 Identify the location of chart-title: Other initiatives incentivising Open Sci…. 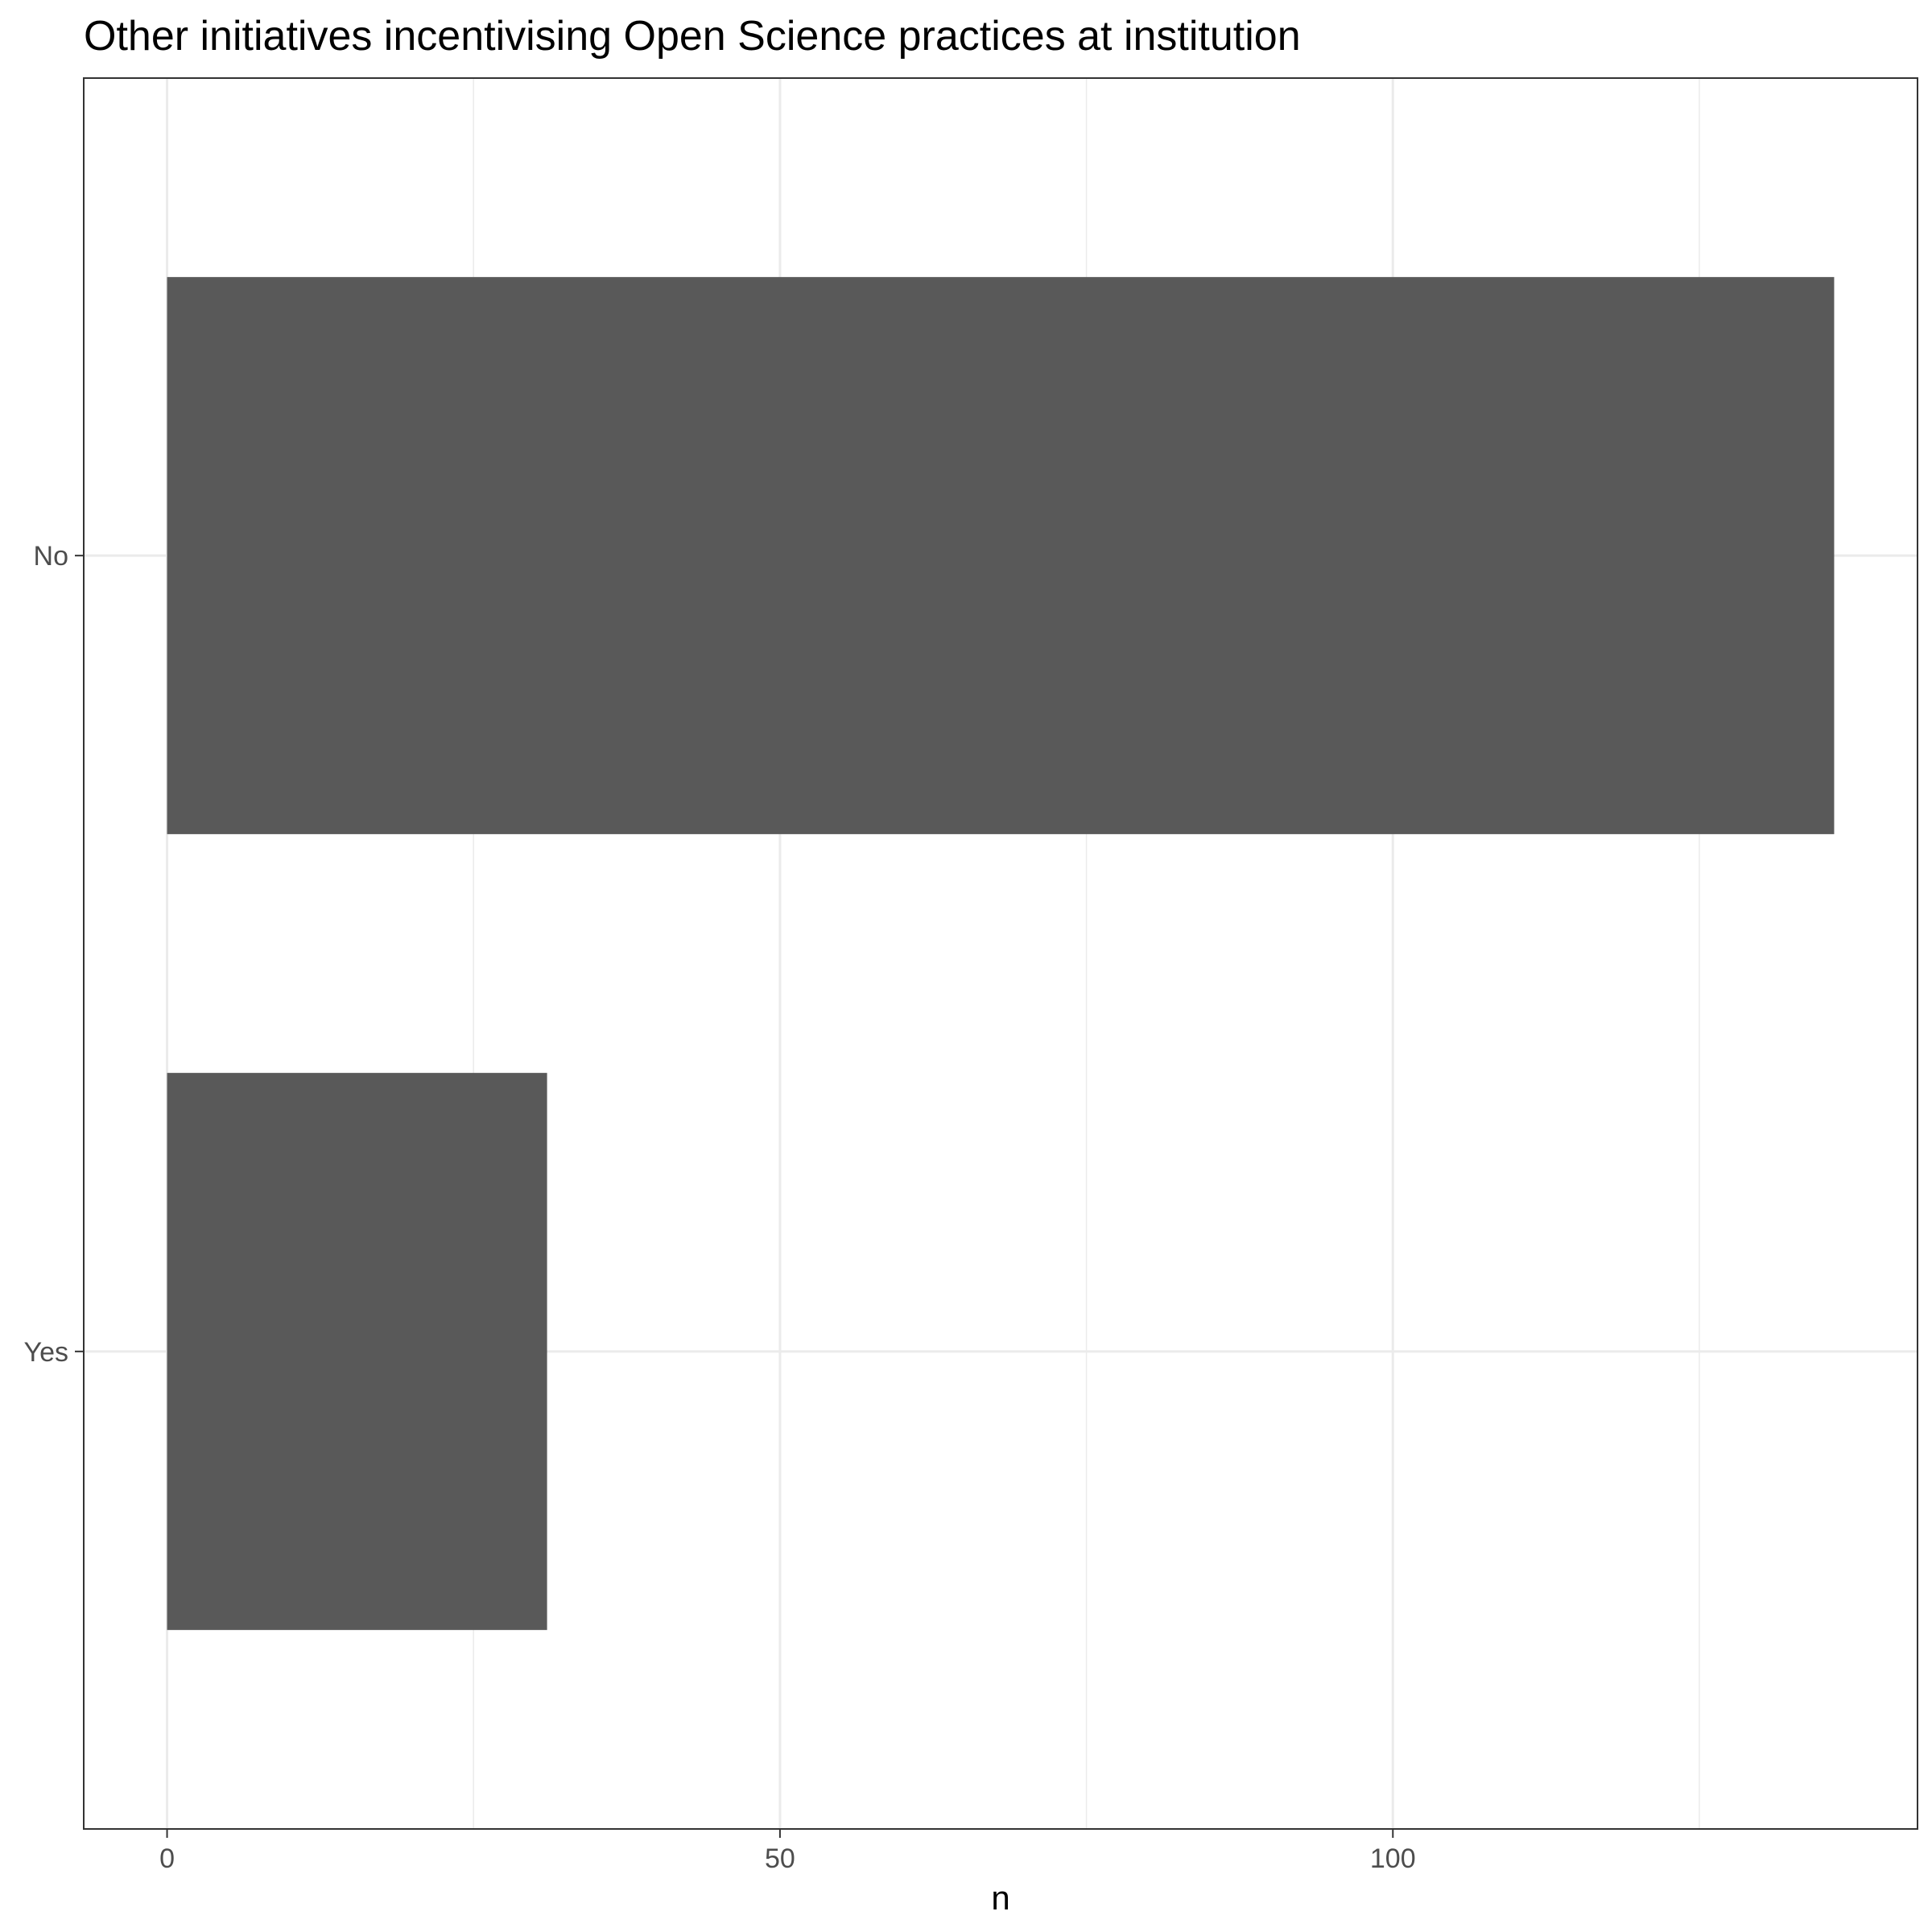
(692, 36).